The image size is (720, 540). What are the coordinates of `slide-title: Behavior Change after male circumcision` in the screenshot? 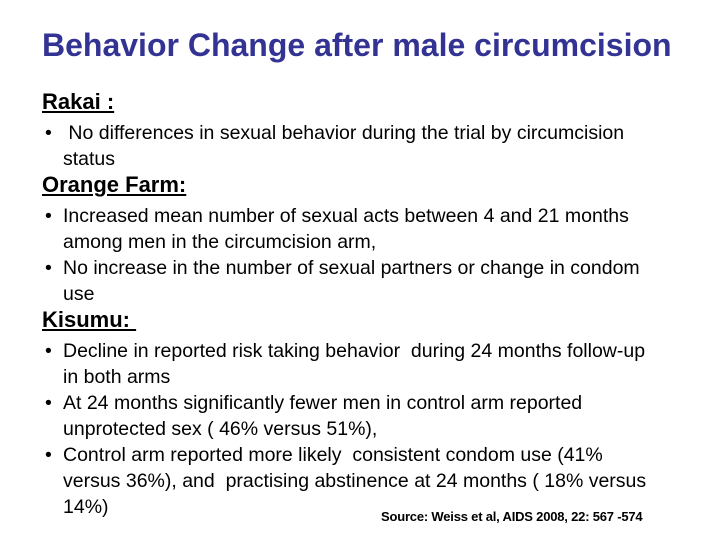 It's located at (357, 45).